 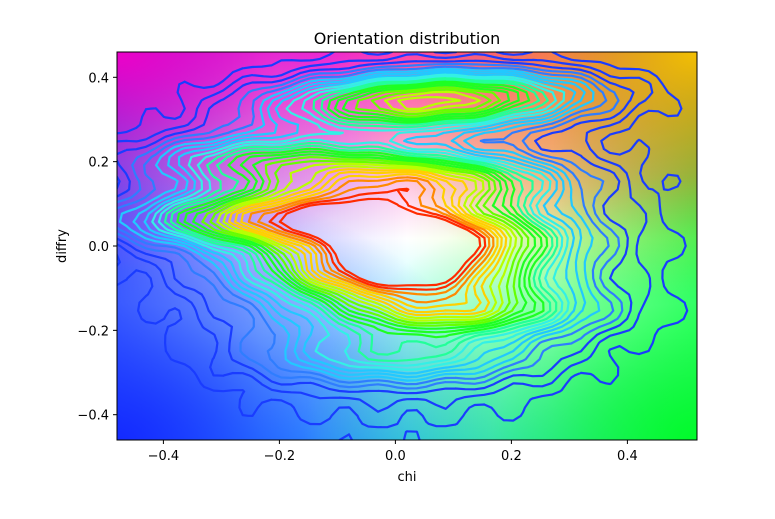 What do you see at coordinates (164, 456) in the screenshot?
I see `x-tick-label: −0.4` at bounding box center [164, 456].